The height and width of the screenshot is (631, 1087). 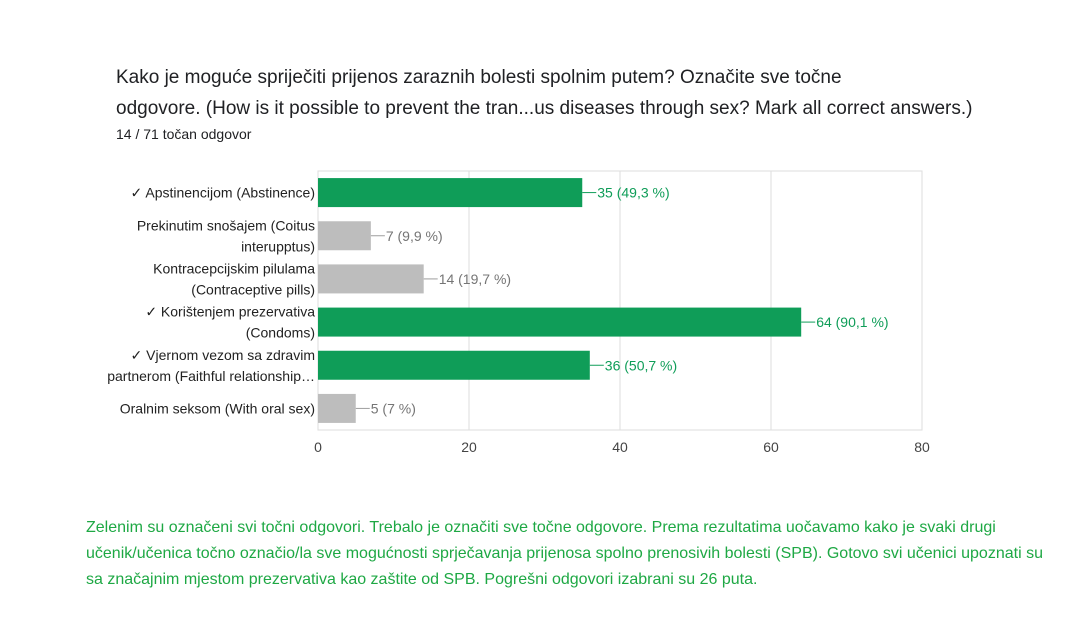 What do you see at coordinates (469, 447) in the screenshot?
I see `x-tick-label: 20` at bounding box center [469, 447].